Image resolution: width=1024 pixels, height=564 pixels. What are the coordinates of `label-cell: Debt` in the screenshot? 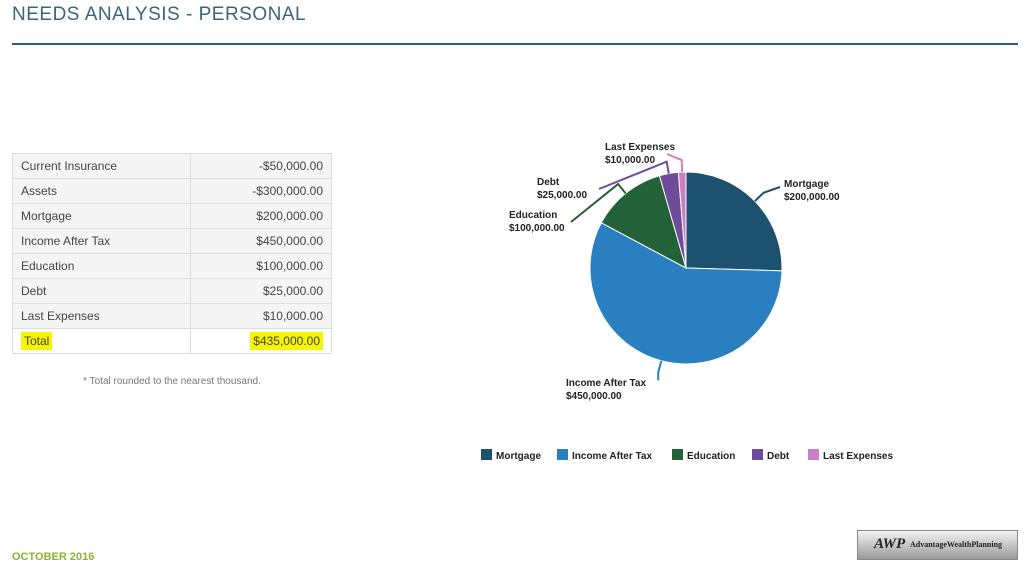 It's located at (101, 291).